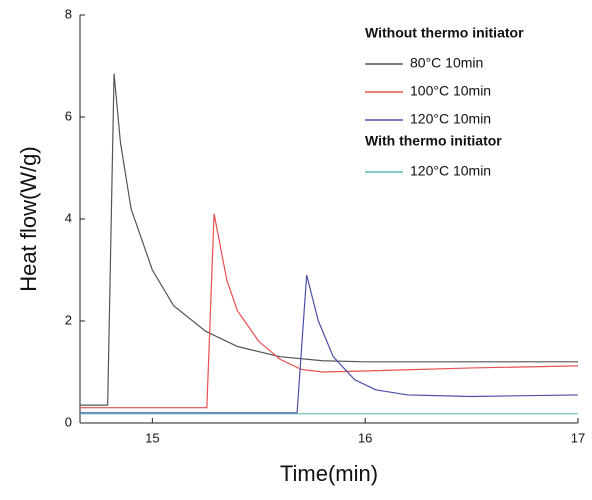 The width and height of the screenshot is (592, 500). Describe the element at coordinates (28, 218) in the screenshot. I see `y-axis-label: Heat flow(W/g)` at that location.